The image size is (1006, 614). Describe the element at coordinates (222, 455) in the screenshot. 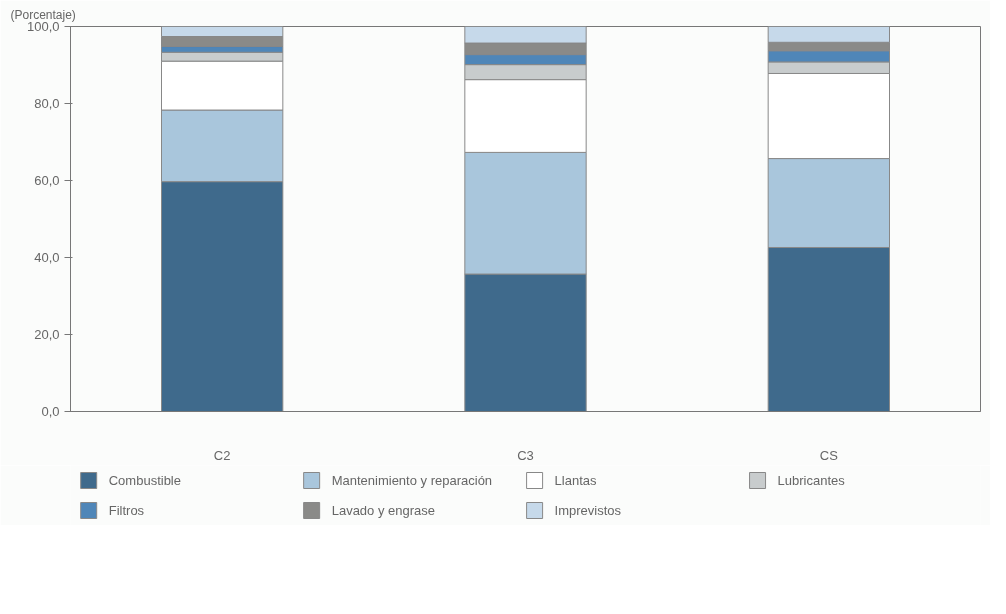

I see `x-tick-label: C2` at that location.